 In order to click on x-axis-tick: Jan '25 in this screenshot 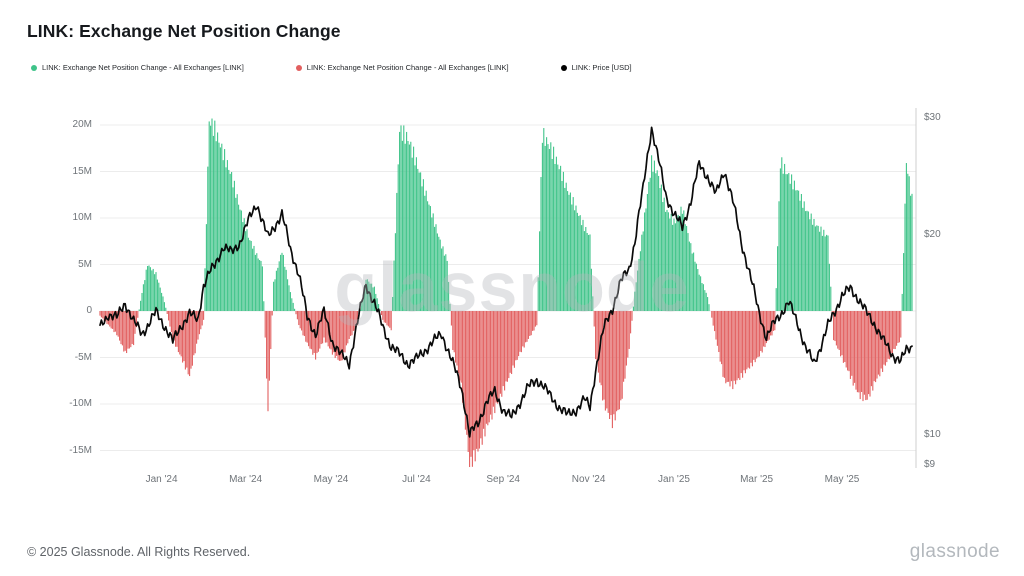, I will do `click(674, 479)`.